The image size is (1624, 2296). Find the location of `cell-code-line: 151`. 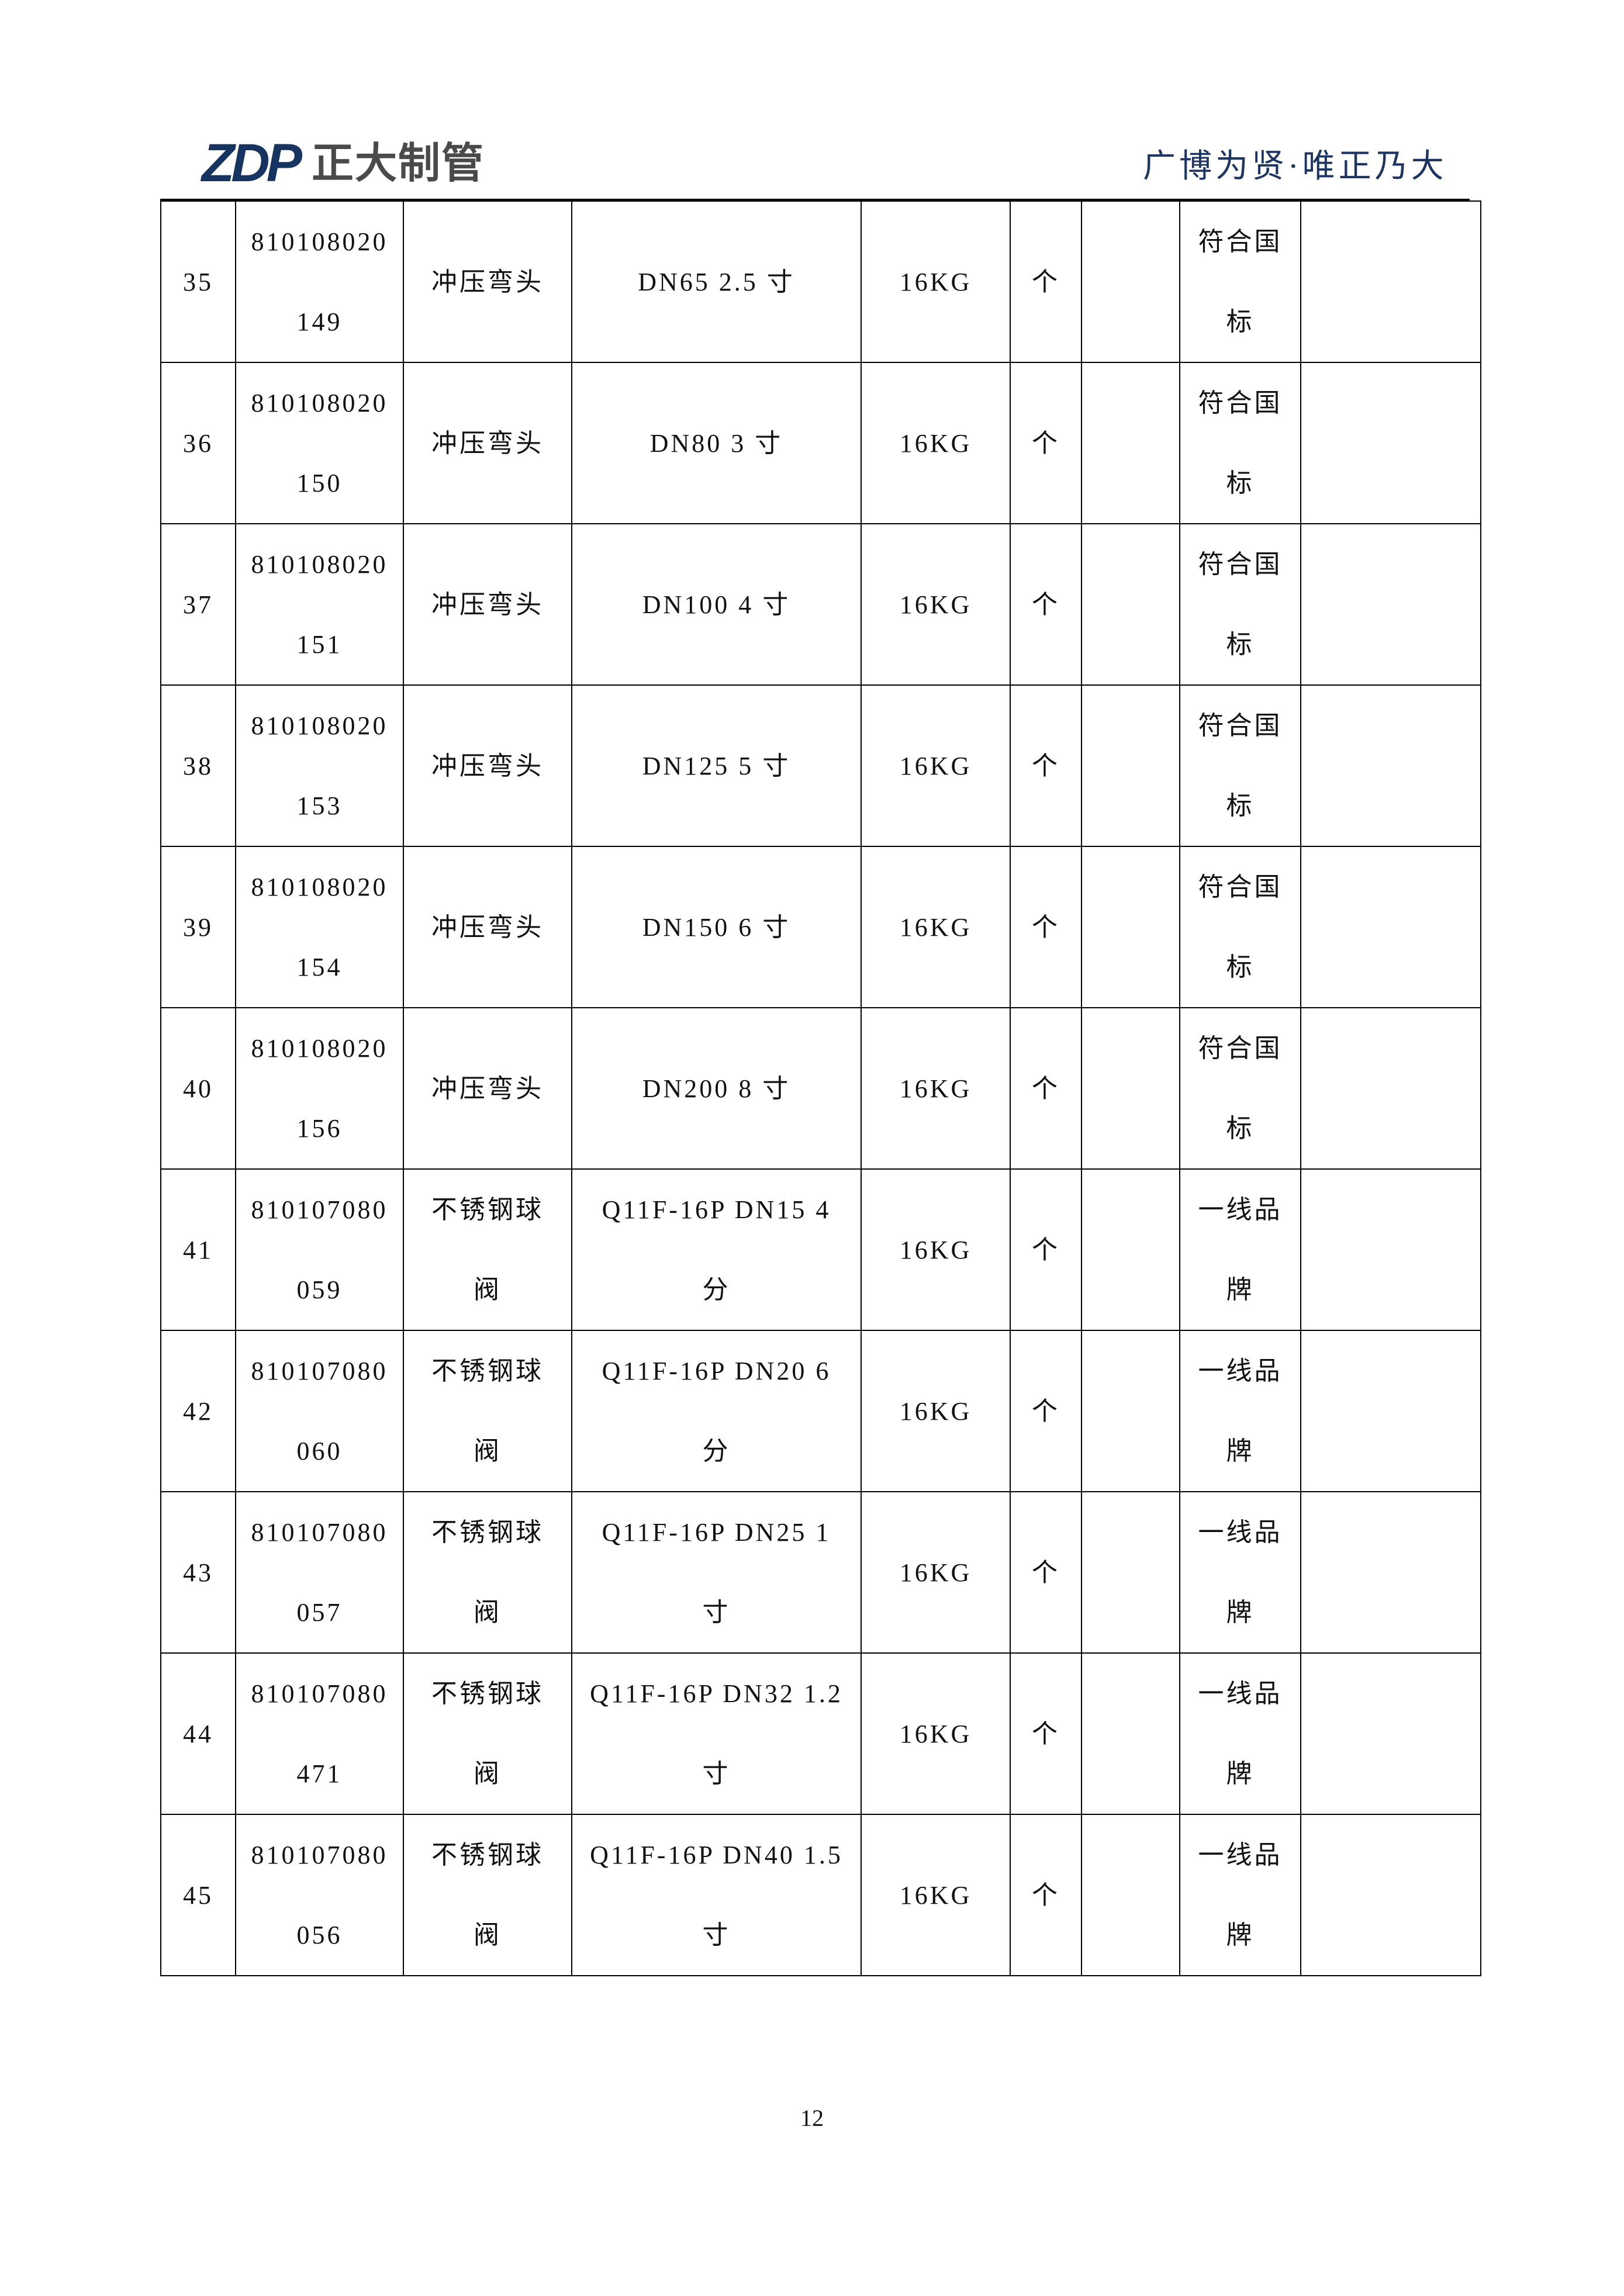

cell-code-line: 151 is located at coordinates (320, 644).